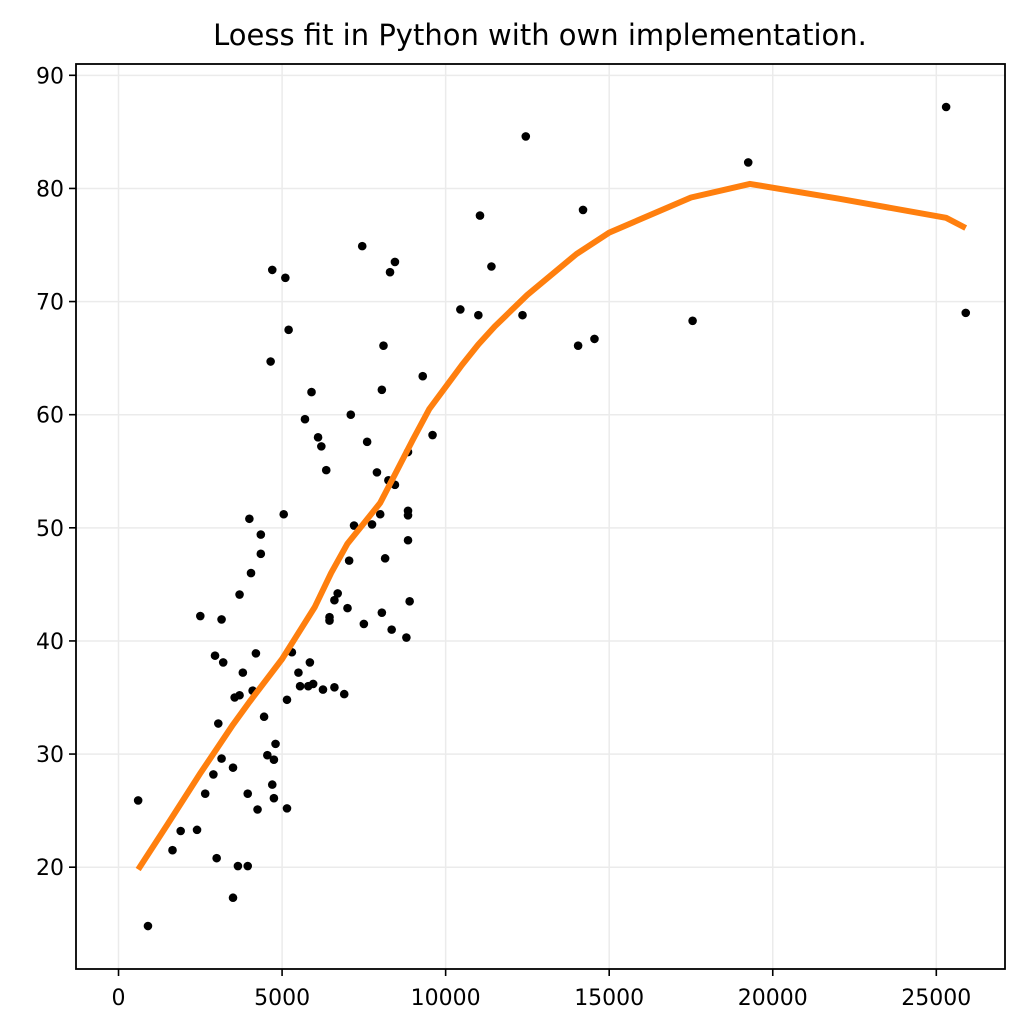 The width and height of the screenshot is (1024, 1036). I want to click on y-tick-label: 40, so click(50, 642).